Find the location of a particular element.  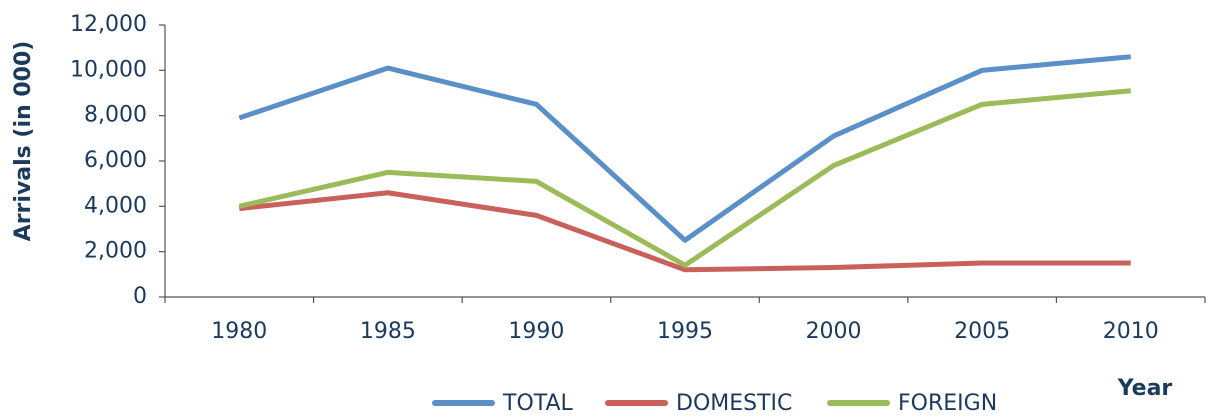

x-tick-label: 1990 is located at coordinates (536, 331).